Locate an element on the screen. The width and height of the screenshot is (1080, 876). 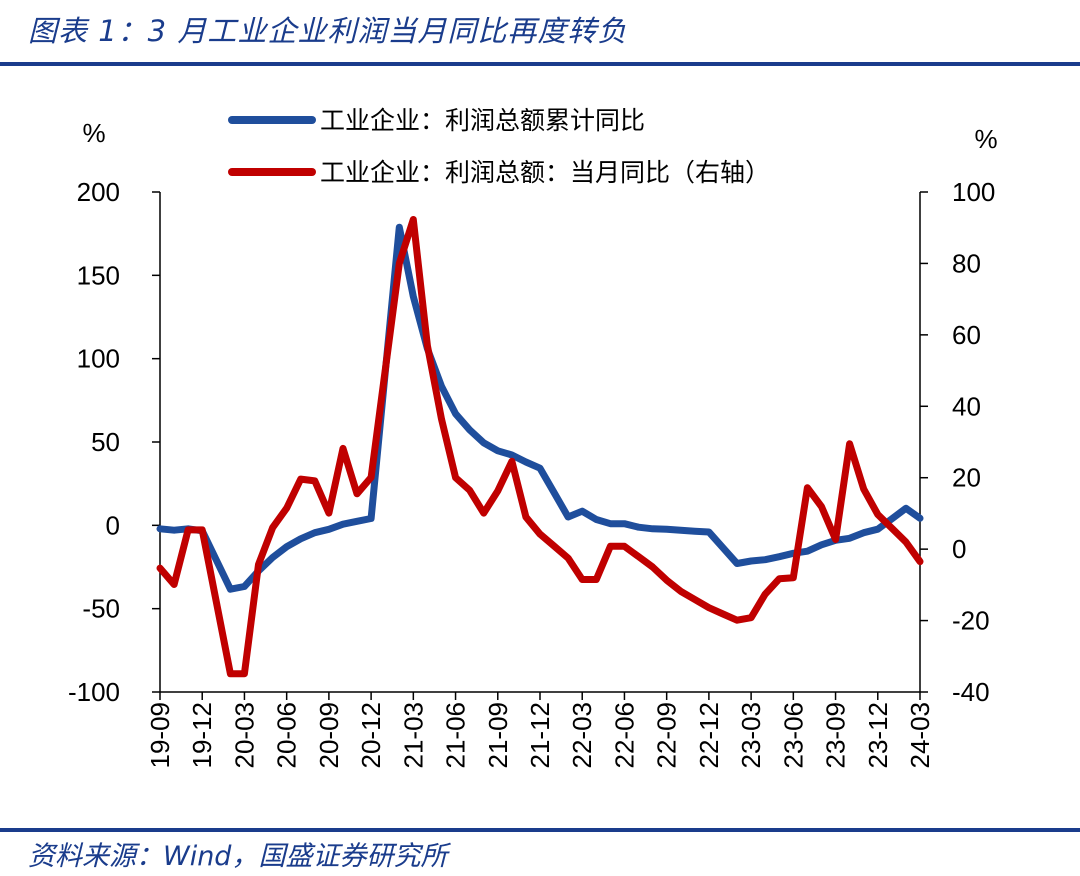
right-tick-label: 0 is located at coordinates (959, 549).